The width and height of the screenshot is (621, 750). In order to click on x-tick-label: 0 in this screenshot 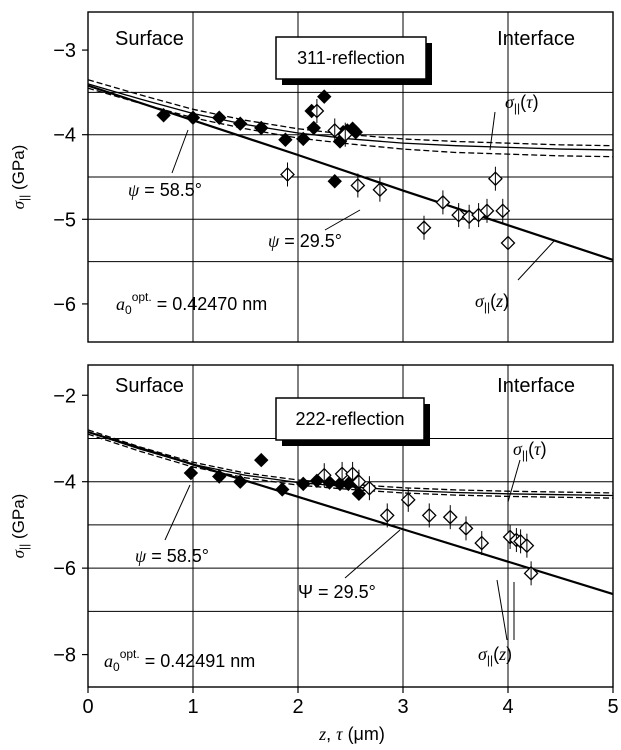, I will do `click(87, 707)`.